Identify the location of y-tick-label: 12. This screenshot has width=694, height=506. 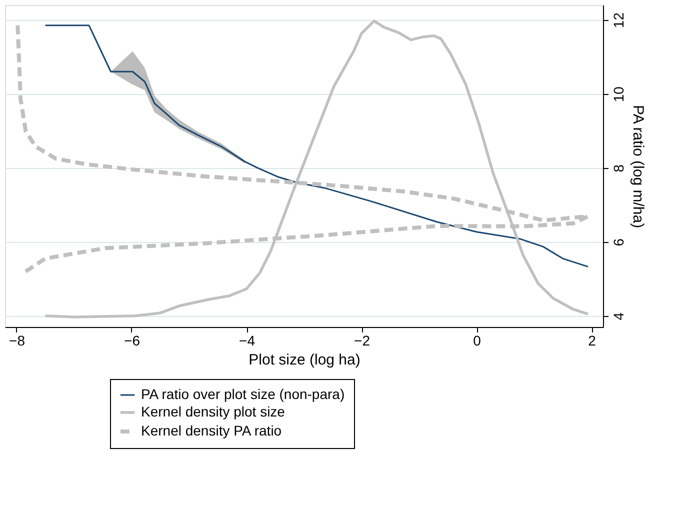
(618, 20).